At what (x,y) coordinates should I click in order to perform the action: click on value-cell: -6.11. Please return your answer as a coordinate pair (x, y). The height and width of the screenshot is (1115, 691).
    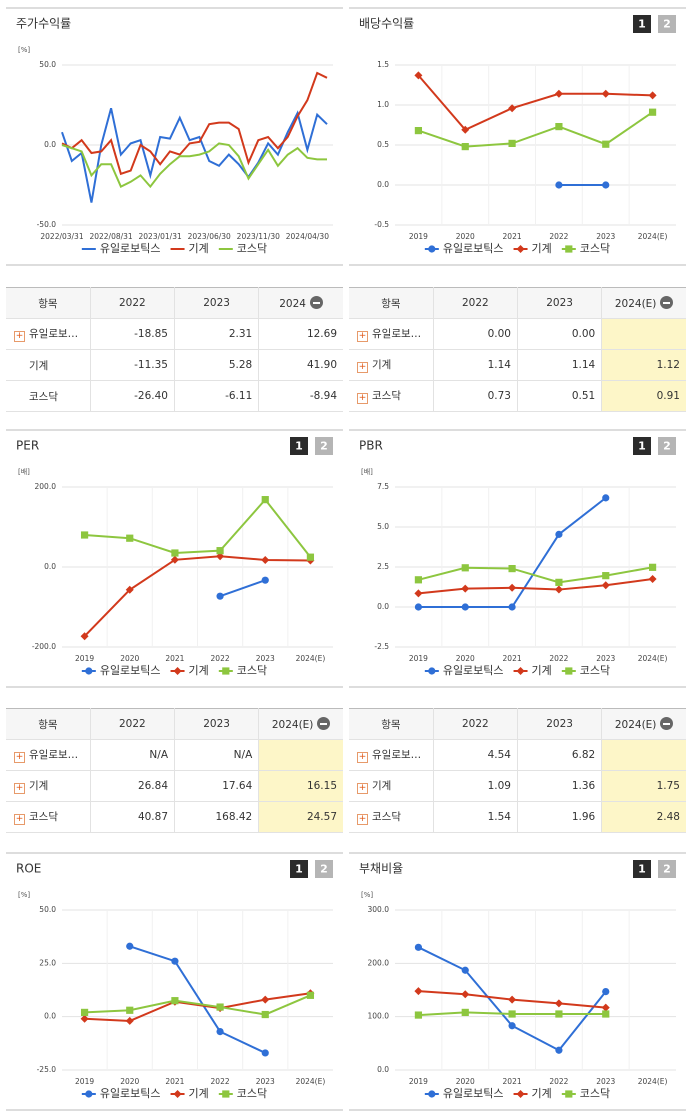
    Looking at the image, I should click on (216, 396).